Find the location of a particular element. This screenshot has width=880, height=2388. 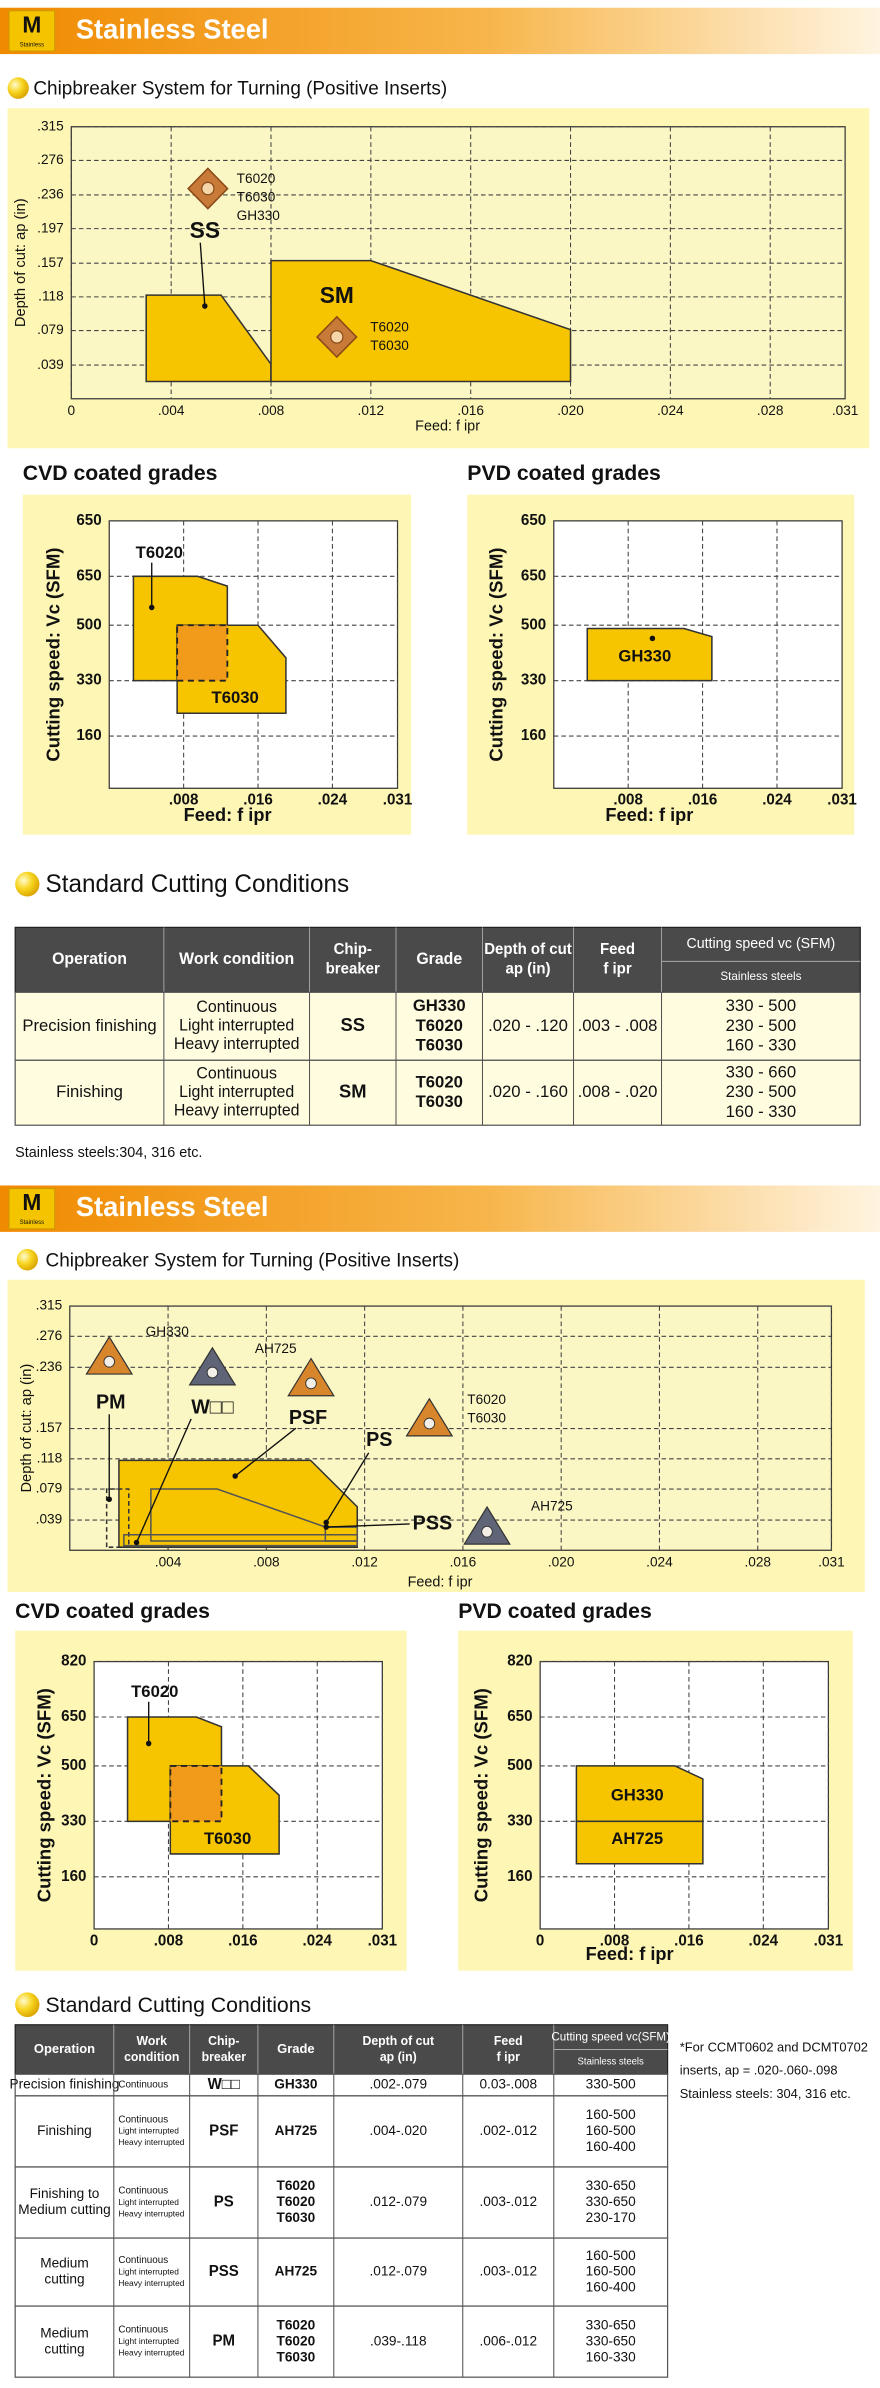

region-label: PM is located at coordinates (111, 1403).